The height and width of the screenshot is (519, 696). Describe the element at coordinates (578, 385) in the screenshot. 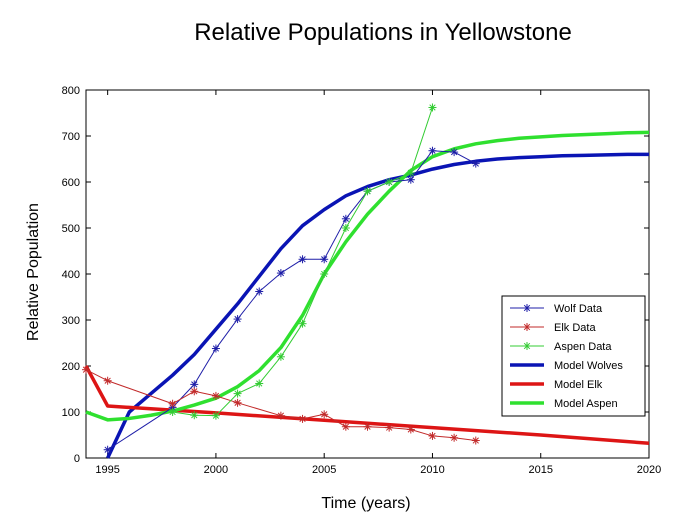

I see `legend-label: Model Elk` at that location.